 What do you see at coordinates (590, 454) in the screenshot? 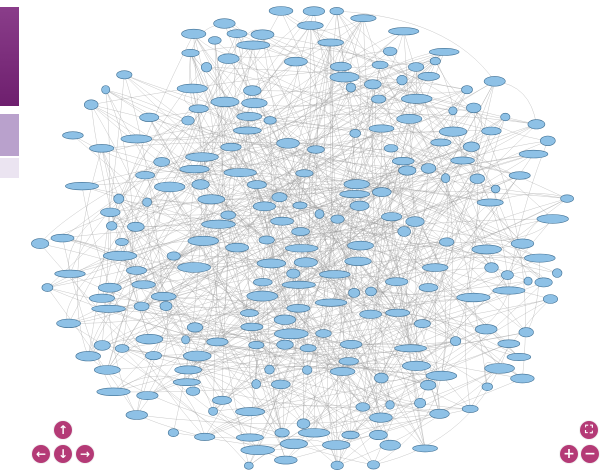
I see `zoom-out-button: −` at bounding box center [590, 454].